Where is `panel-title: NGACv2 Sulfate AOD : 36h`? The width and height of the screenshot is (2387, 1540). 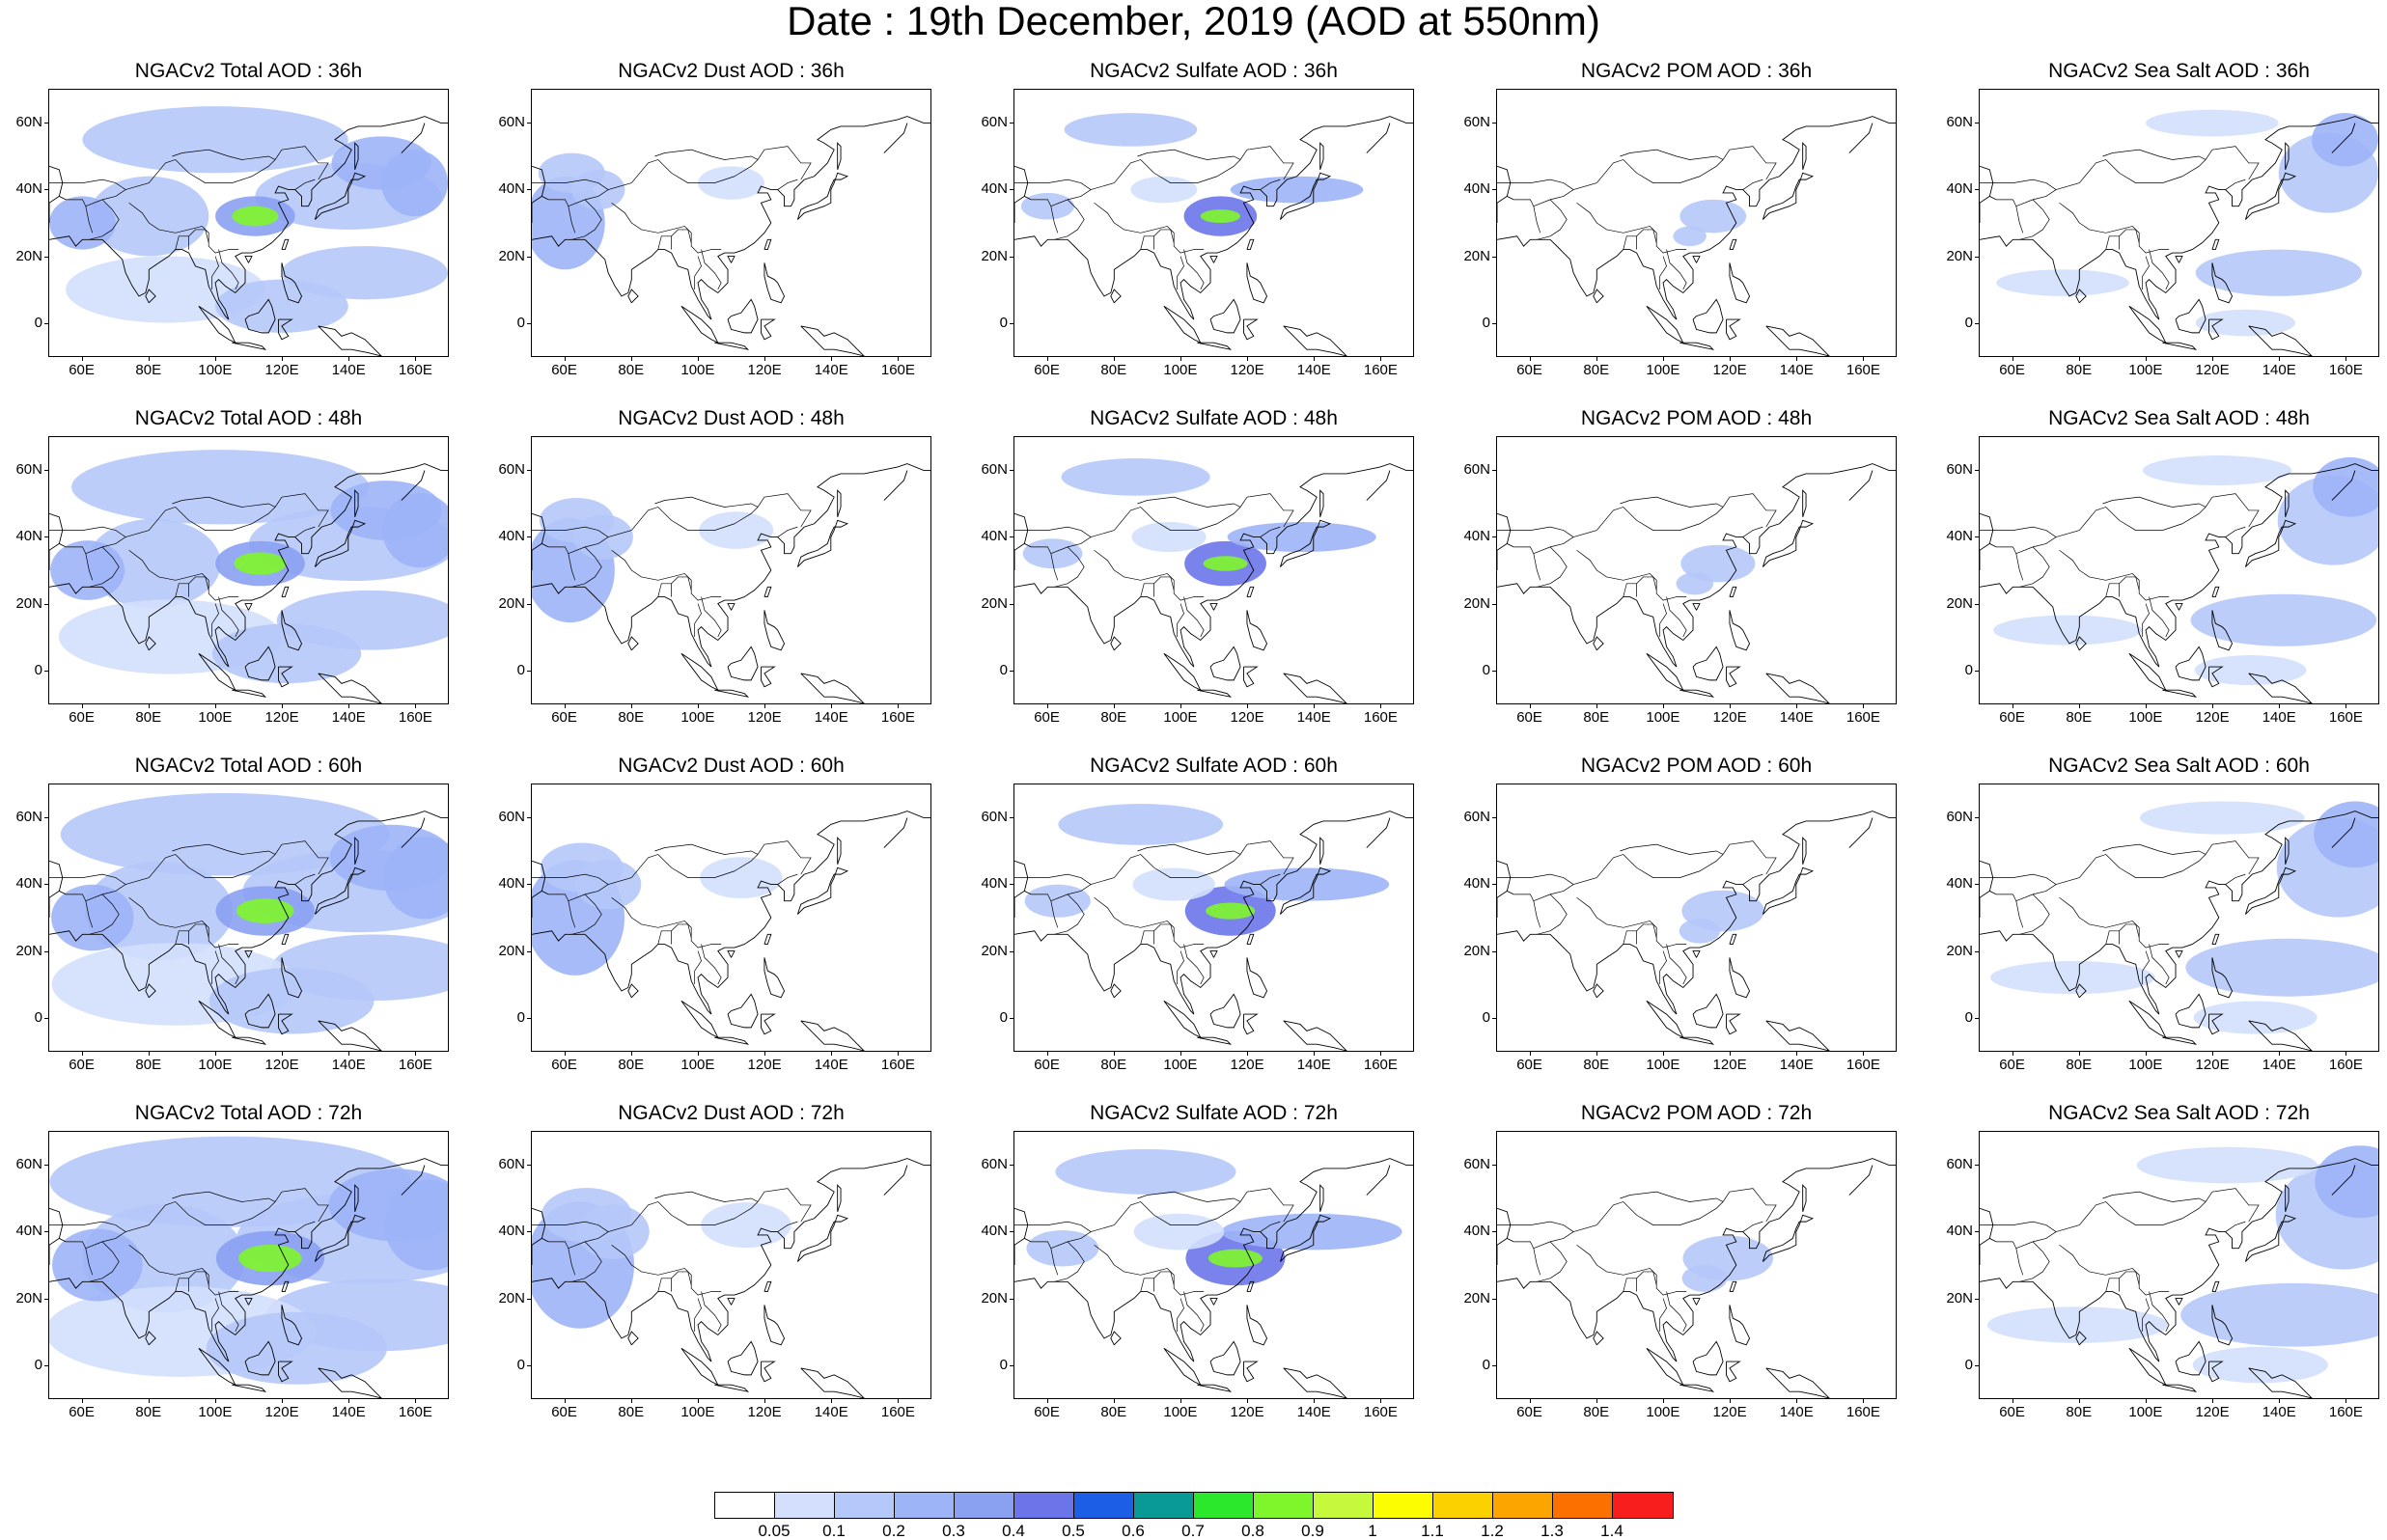
panel-title: NGACv2 Sulfate AOD : 36h is located at coordinates (1214, 71).